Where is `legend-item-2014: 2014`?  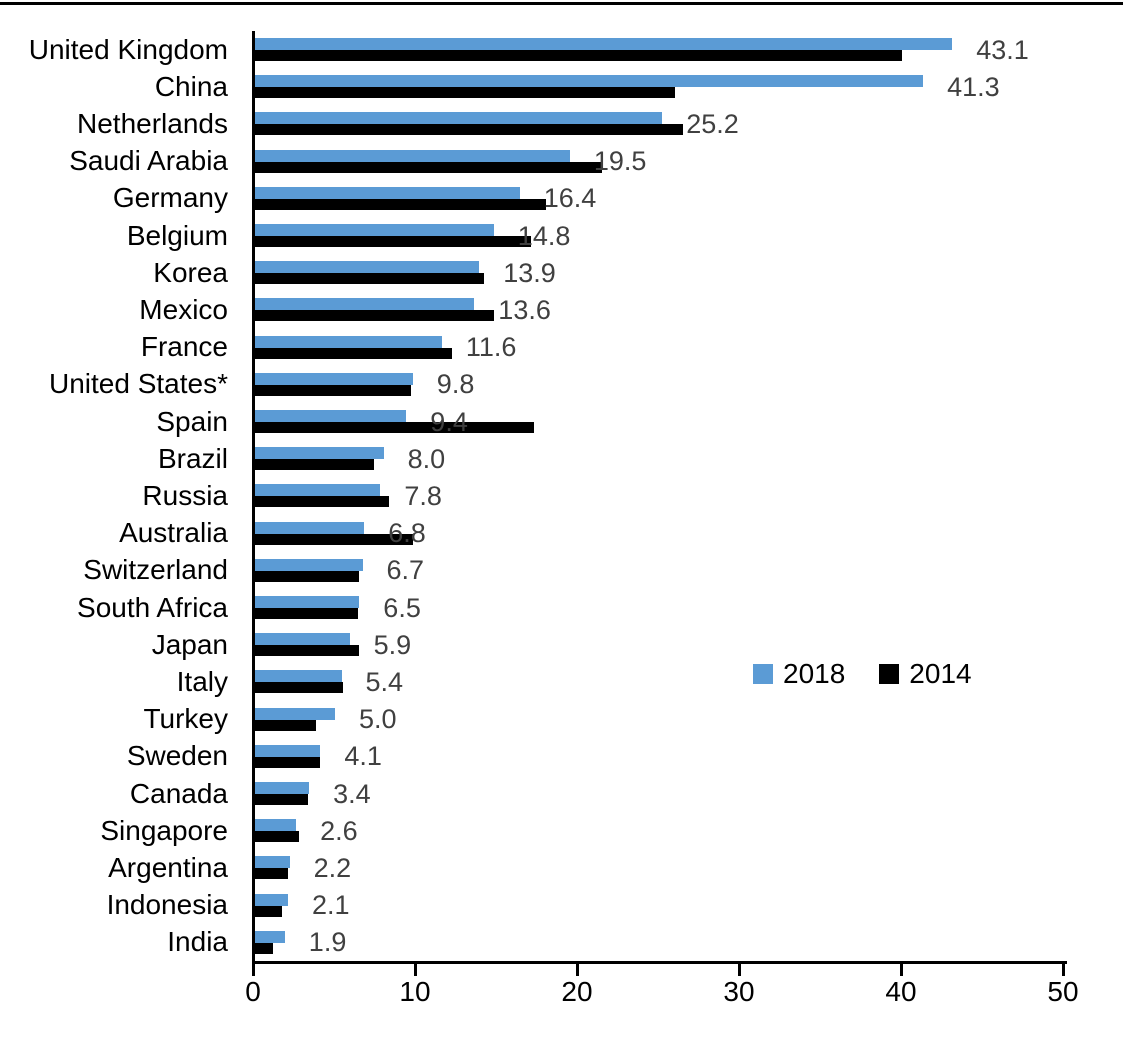 legend-item-2014: 2014 is located at coordinates (925, 674).